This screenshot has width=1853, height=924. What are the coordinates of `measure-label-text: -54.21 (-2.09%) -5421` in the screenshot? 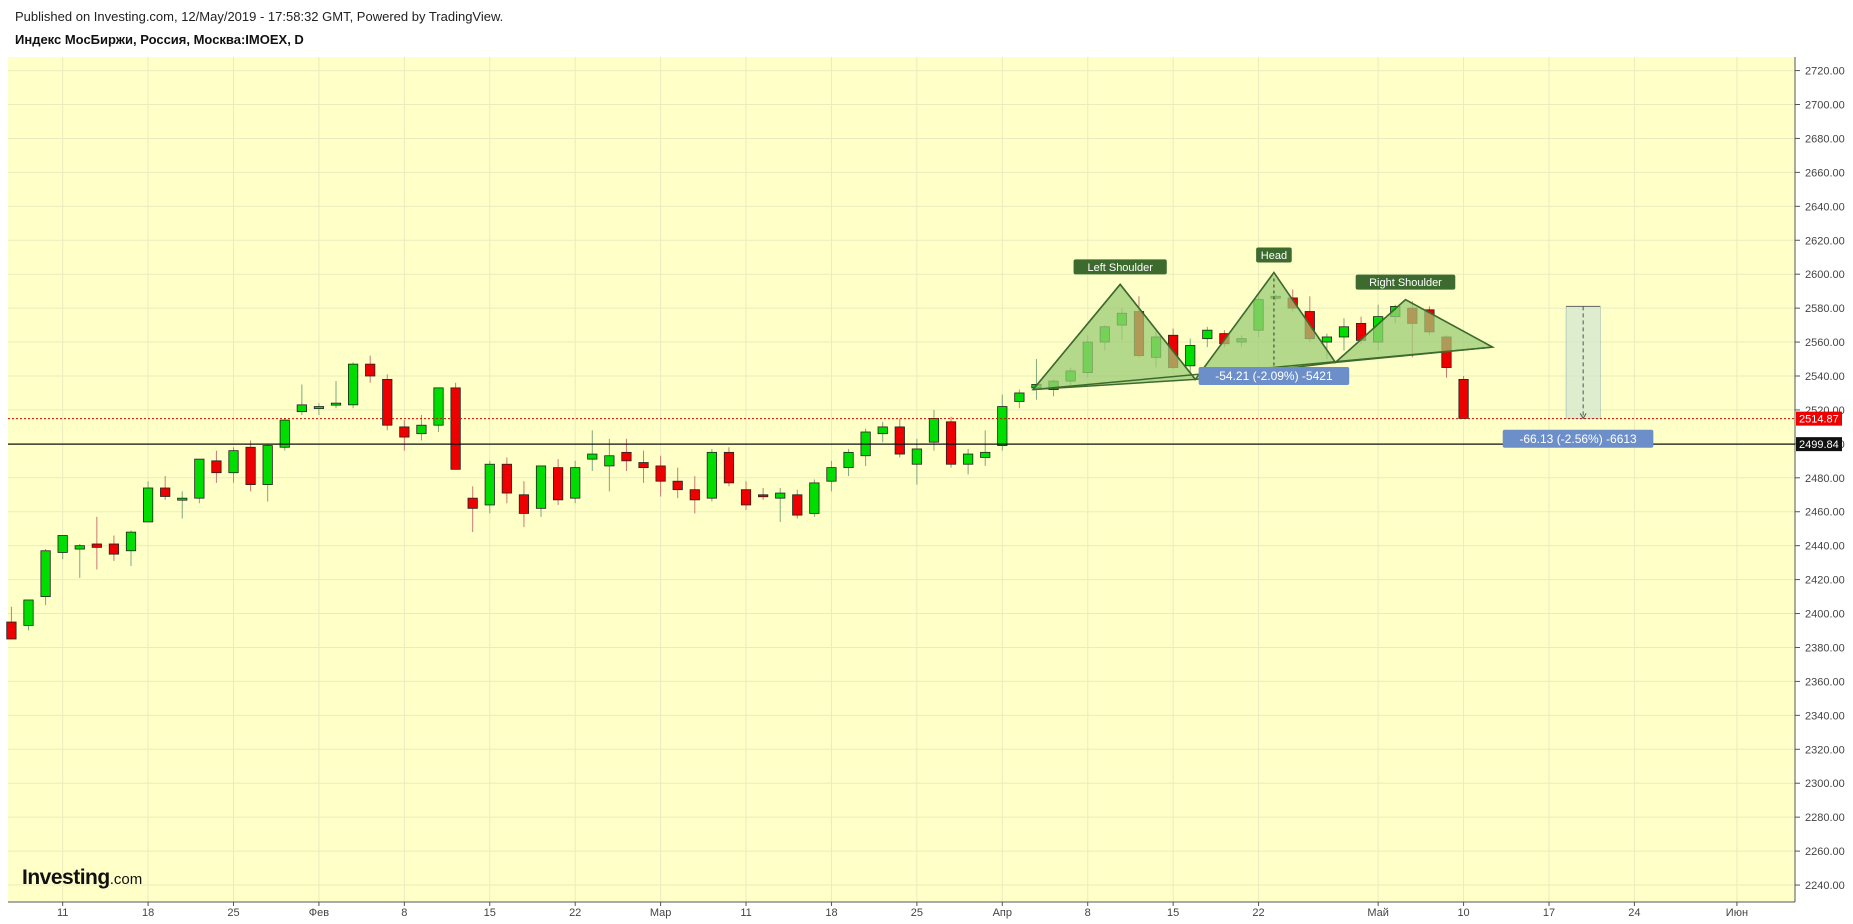 It's located at (1274, 376).